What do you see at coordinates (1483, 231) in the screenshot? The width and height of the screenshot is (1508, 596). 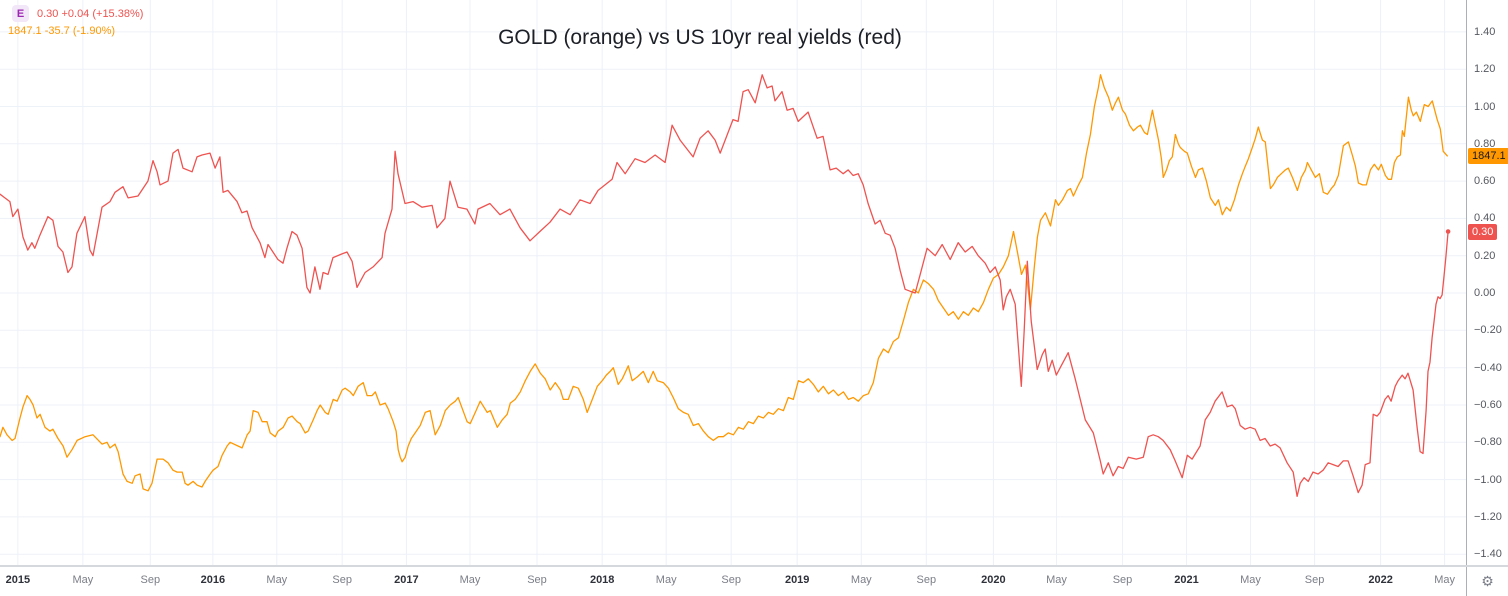 I see `yield-price-badge: 0.30` at bounding box center [1483, 231].